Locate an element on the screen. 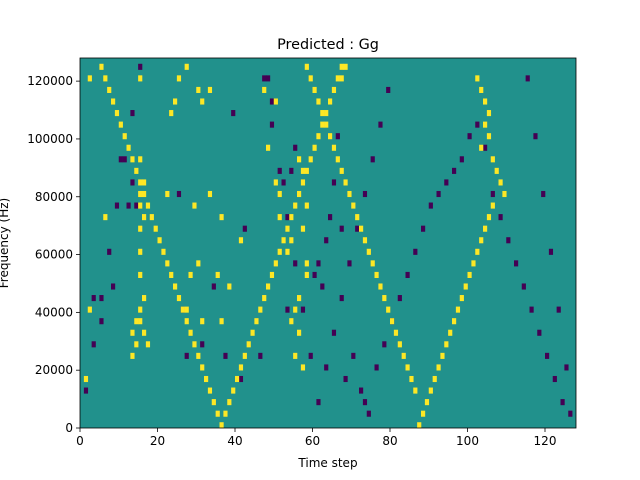  y-tick-label: 60000 is located at coordinates (54, 255).